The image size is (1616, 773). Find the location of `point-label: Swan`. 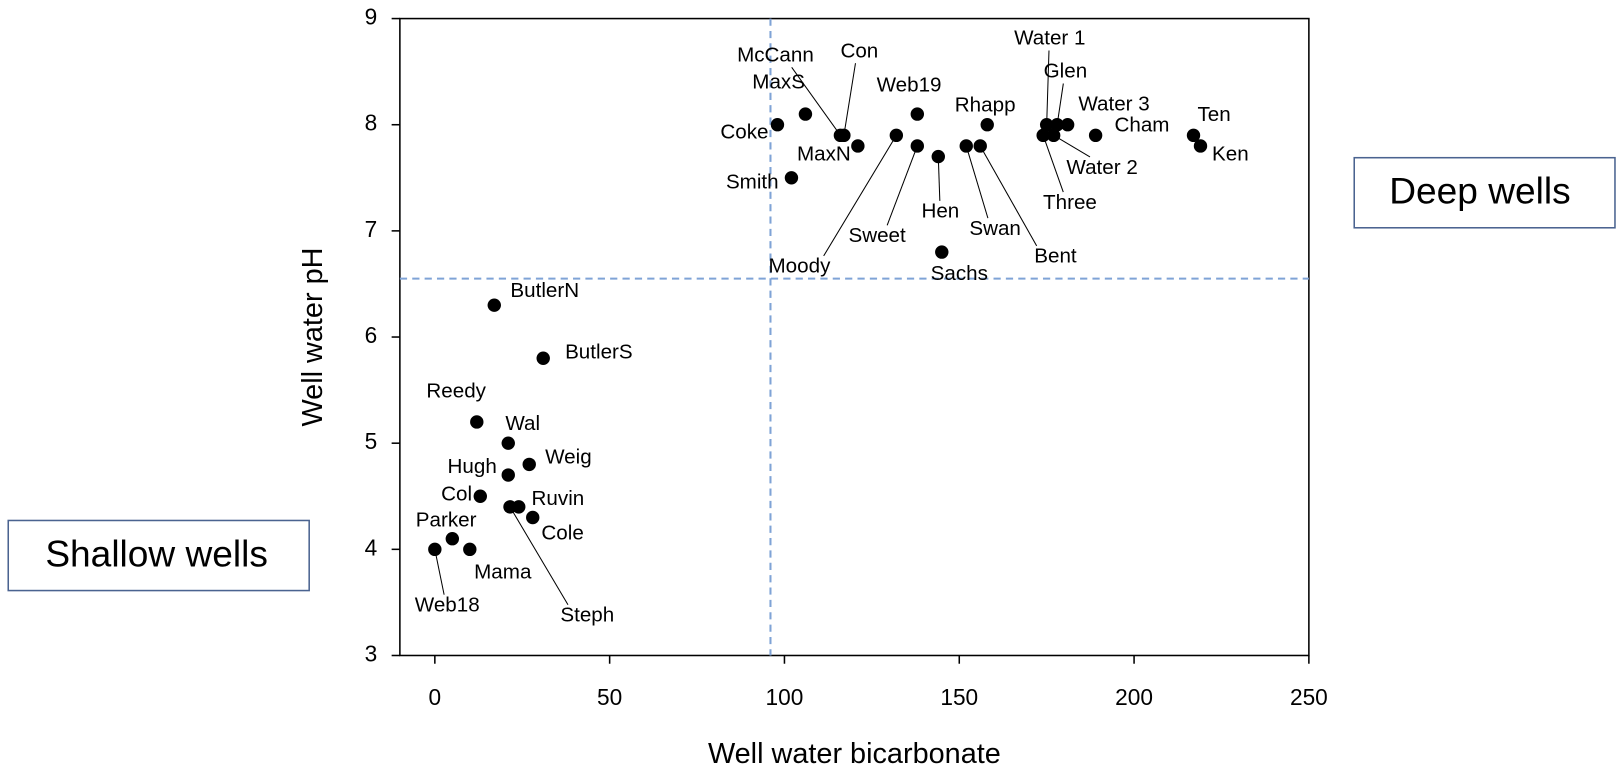

point-label: Swan is located at coordinates (995, 228).